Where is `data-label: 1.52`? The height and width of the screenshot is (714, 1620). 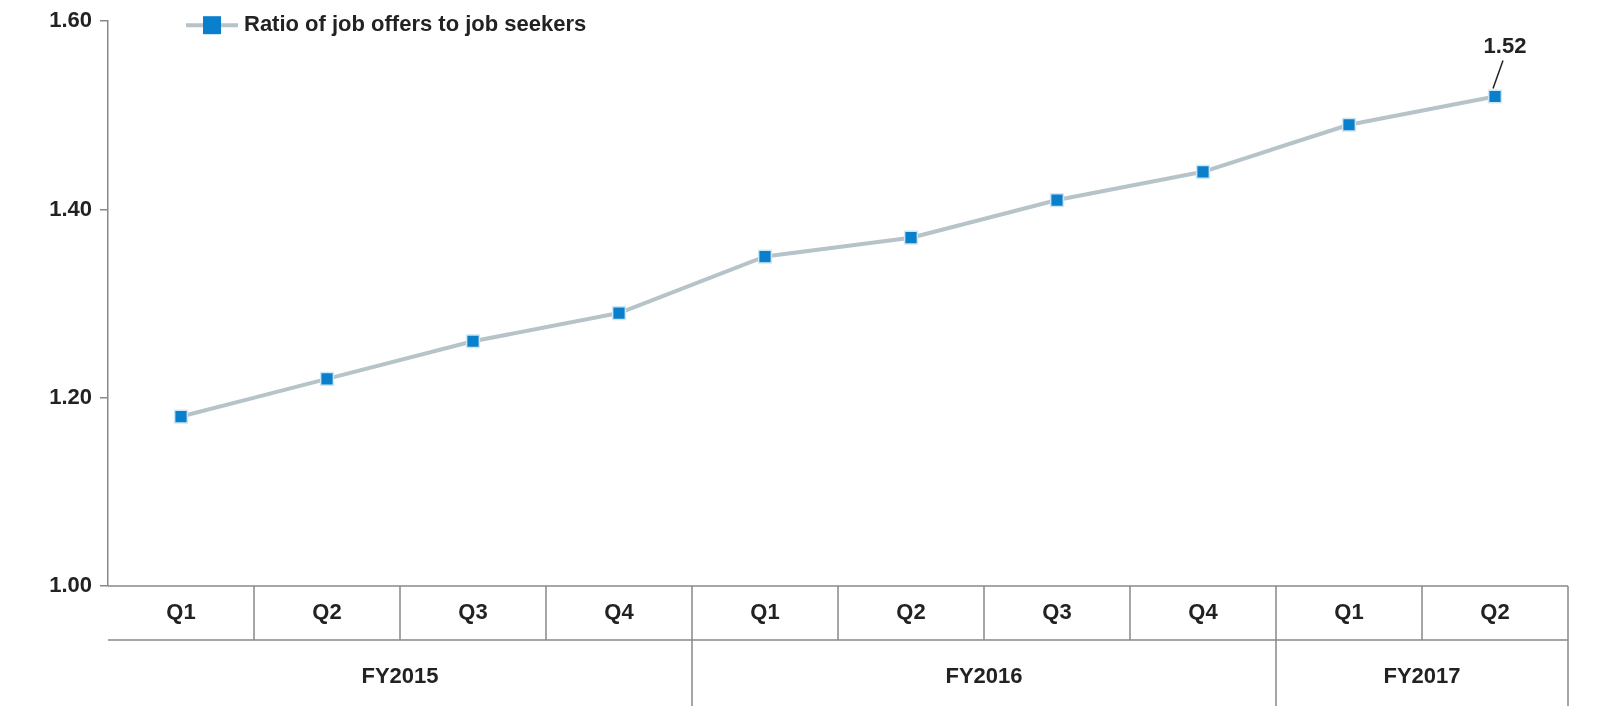
data-label: 1.52 is located at coordinates (1505, 45).